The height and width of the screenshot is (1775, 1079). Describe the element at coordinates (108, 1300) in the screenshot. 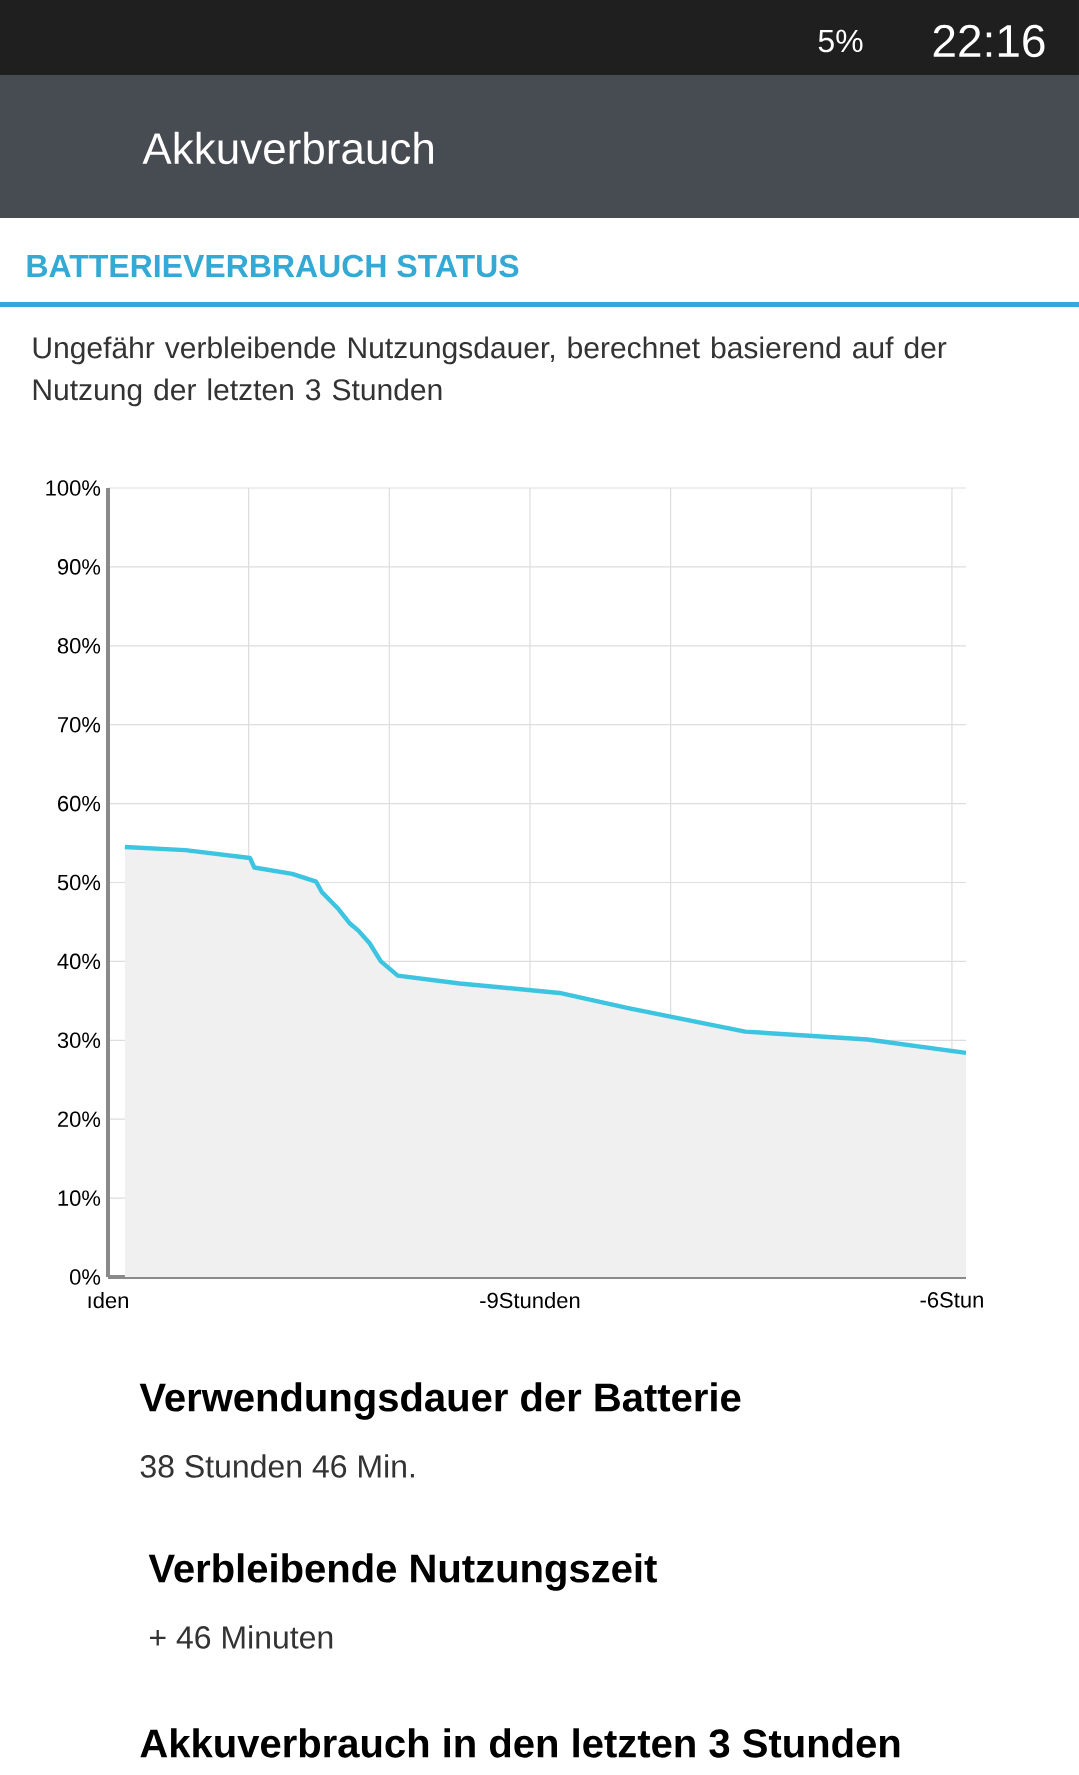

I see `x-tick-label: ıden` at that location.